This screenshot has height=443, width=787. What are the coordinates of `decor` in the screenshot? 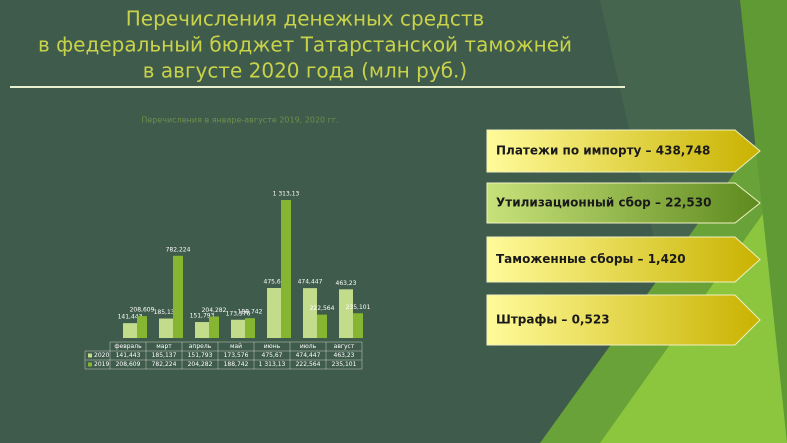 It's located at (763, 221).